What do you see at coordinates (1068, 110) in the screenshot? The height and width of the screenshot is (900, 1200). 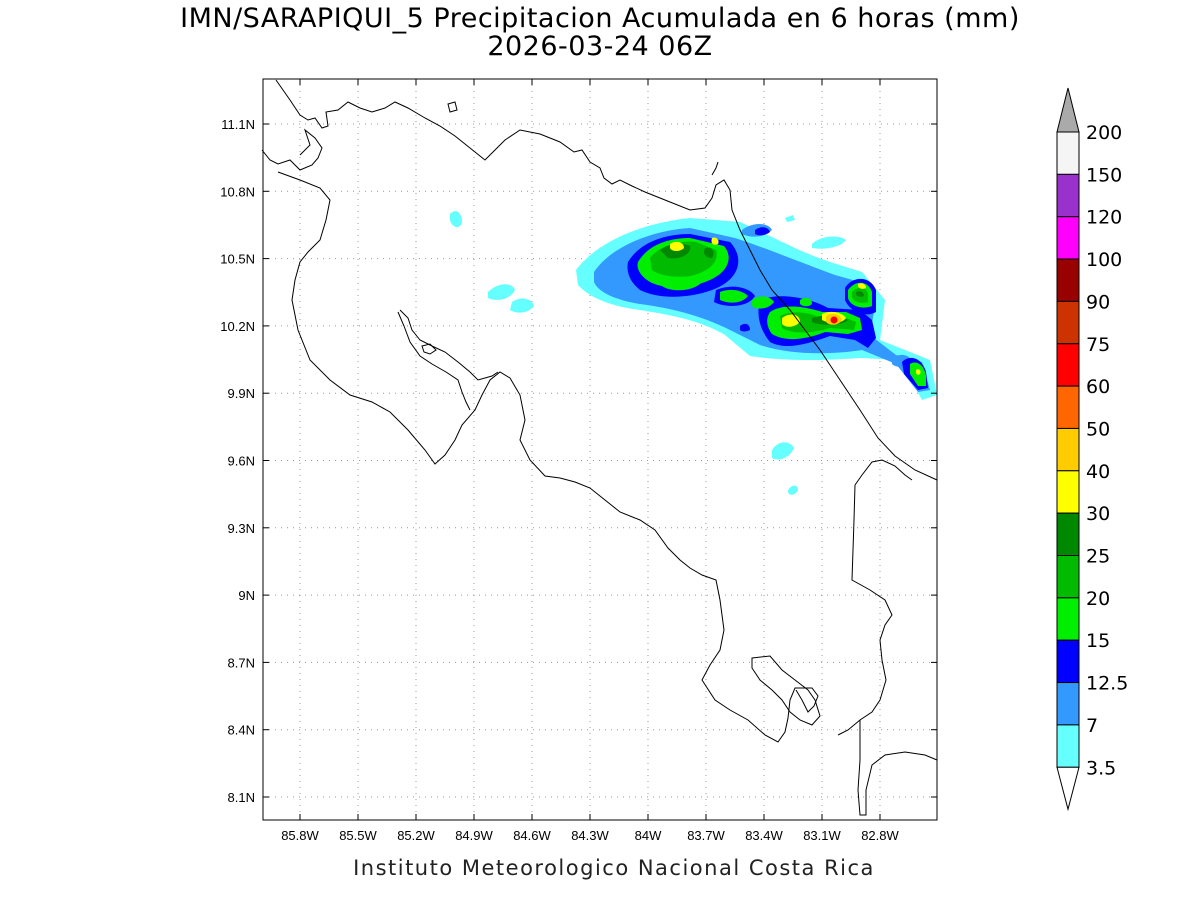 I see `colorbar-max-arrow` at bounding box center [1068, 110].